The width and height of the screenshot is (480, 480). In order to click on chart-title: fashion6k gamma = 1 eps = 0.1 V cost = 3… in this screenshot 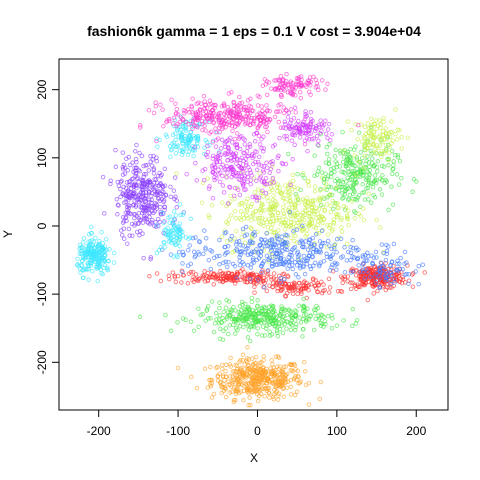, I will do `click(254, 31)`.